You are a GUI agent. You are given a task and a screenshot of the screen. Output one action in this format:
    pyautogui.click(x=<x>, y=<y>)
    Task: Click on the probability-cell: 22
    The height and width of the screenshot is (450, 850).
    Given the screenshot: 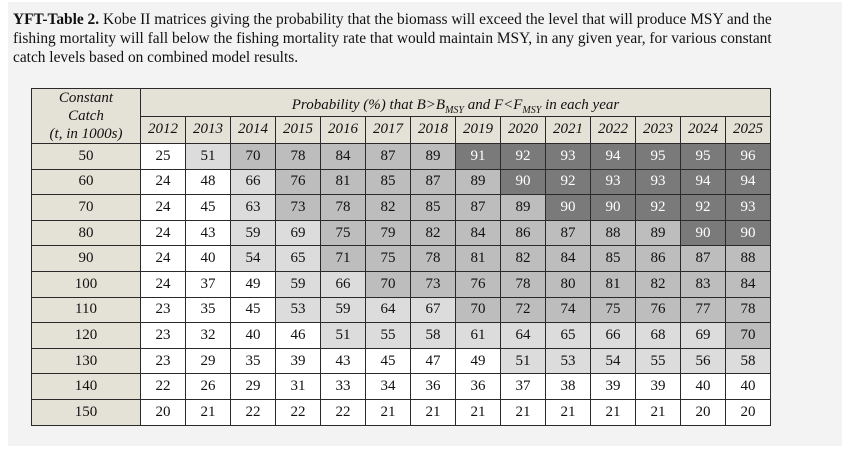 What is the action you would take?
    pyautogui.click(x=163, y=386)
    